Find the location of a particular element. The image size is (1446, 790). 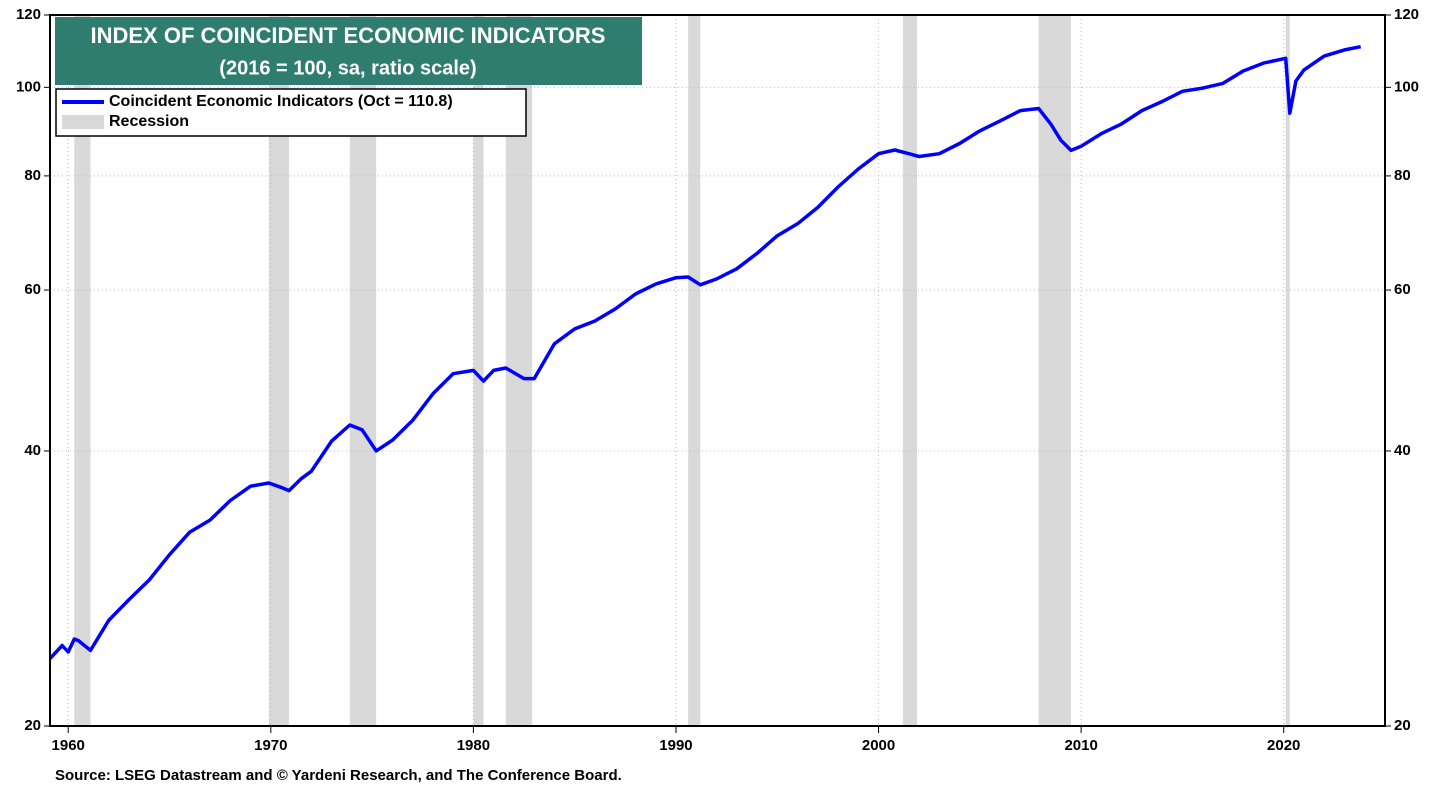

chart-subtitle: (2016 = 100, sa, ratio scale) is located at coordinates (347, 68).